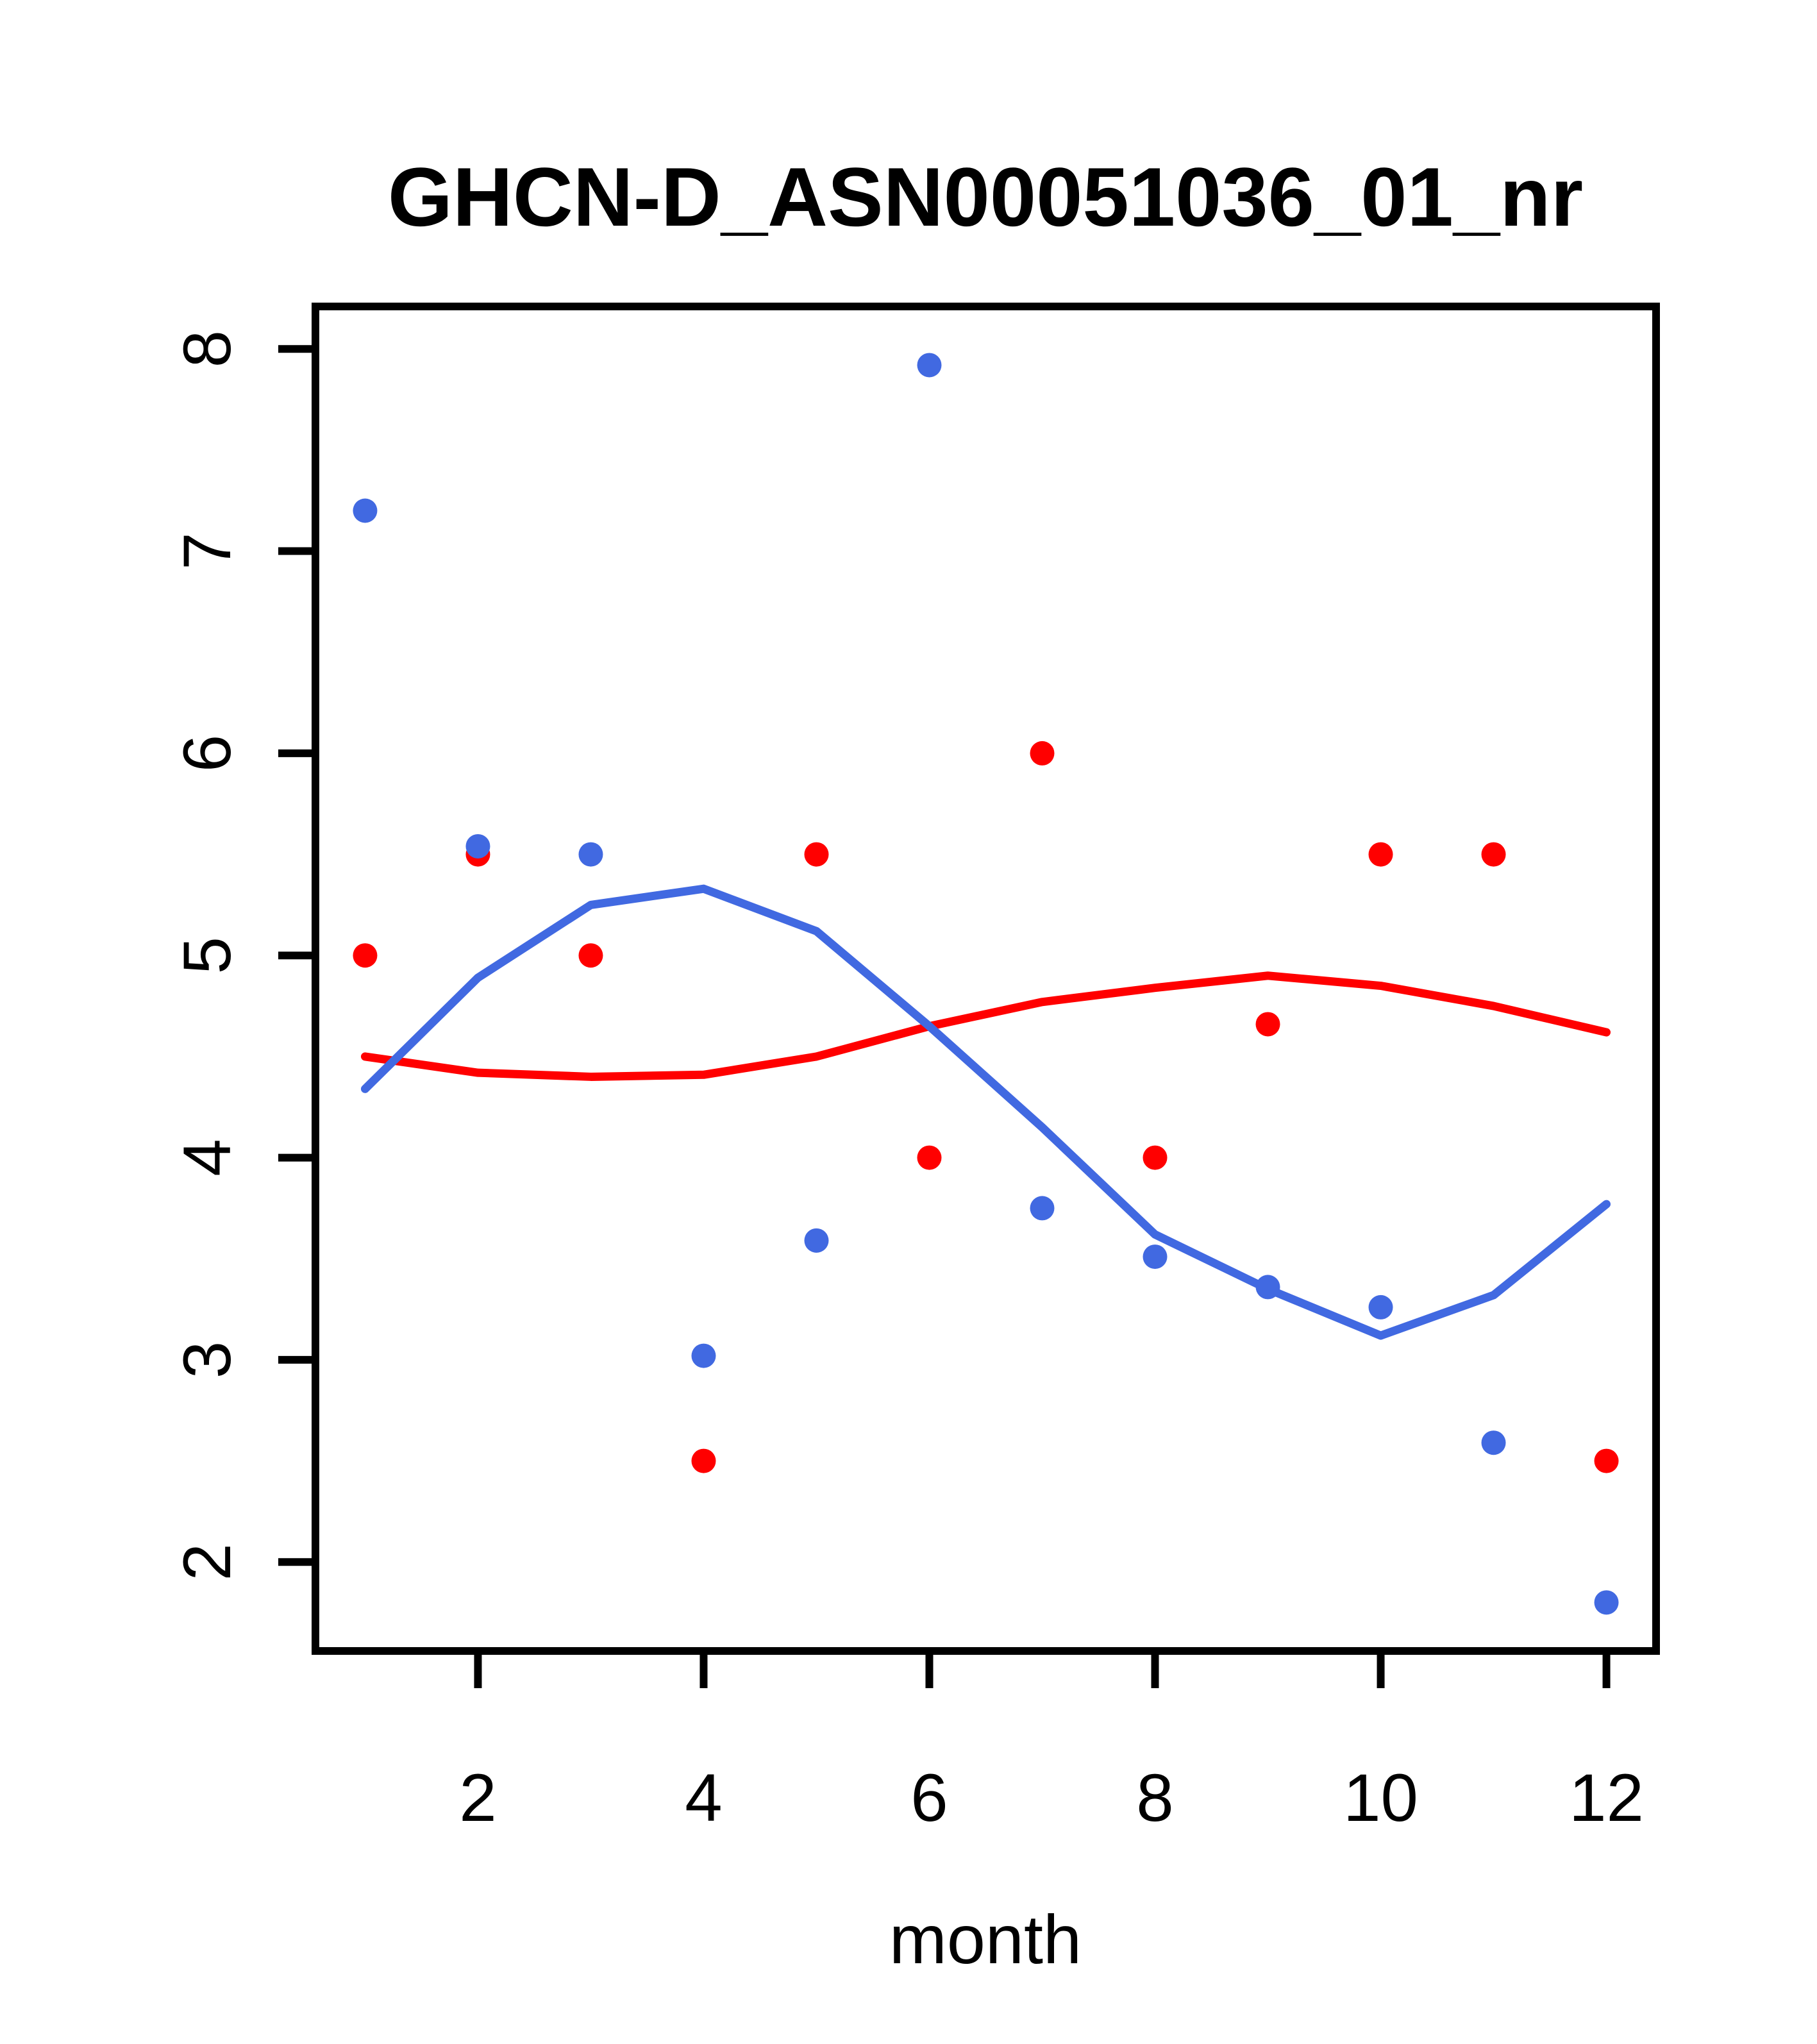  Describe the element at coordinates (1154, 1798) in the screenshot. I see `x-tick-label: 8` at that location.